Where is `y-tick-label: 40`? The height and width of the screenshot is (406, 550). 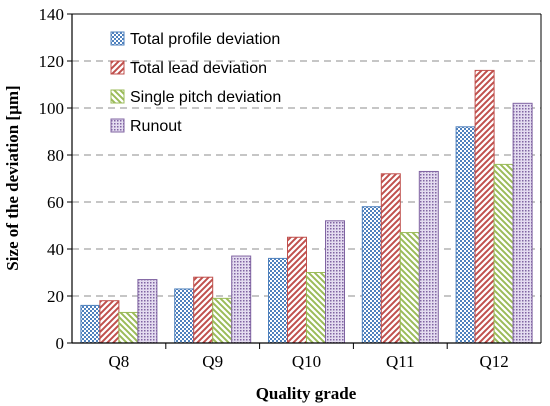
y-tick-label: 40 is located at coordinates (55, 249).